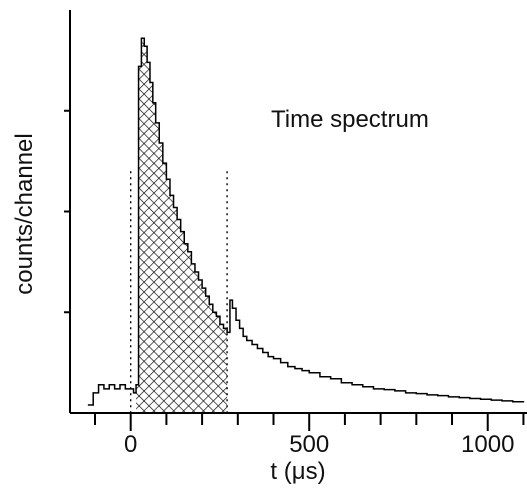 This screenshot has width=527, height=491. I want to click on x-ticks: 0 500 1000, so click(309, 435).